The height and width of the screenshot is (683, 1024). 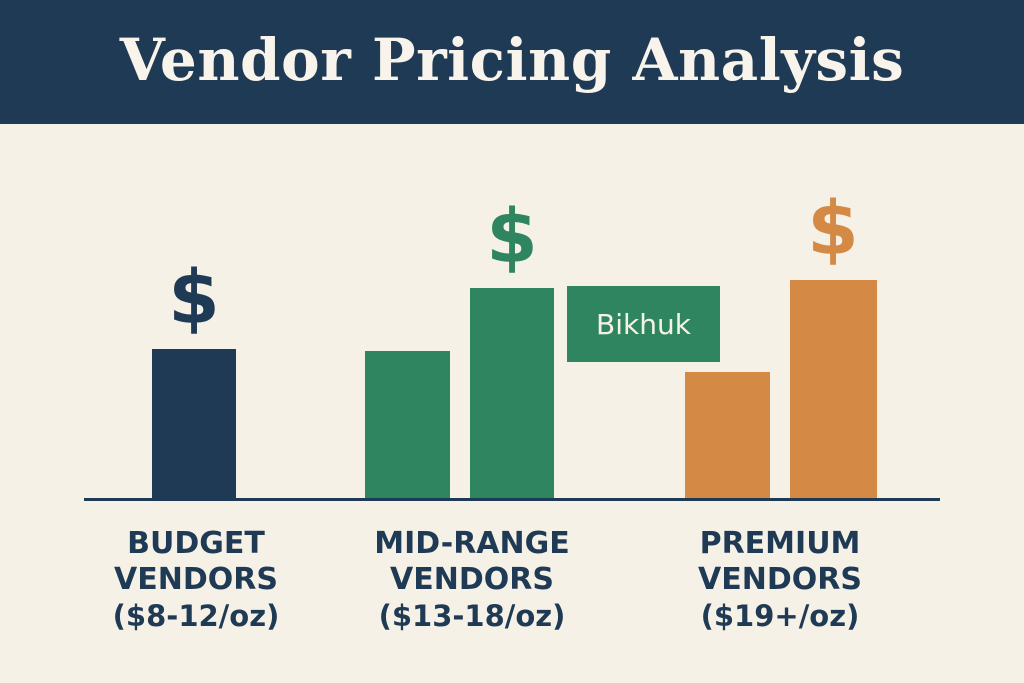 What do you see at coordinates (472, 543) in the screenshot?
I see `category-label-line1: MID-RANGE` at bounding box center [472, 543].